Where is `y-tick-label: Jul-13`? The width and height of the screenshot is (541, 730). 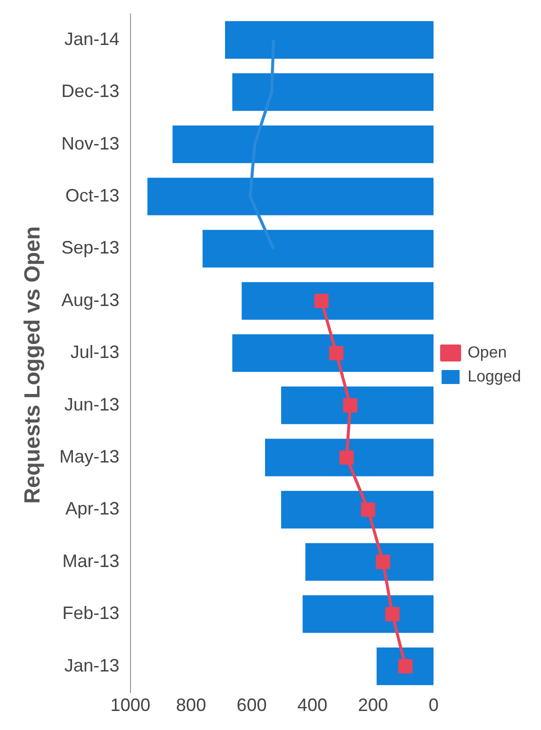
y-tick-label: Jul-13 is located at coordinates (95, 352).